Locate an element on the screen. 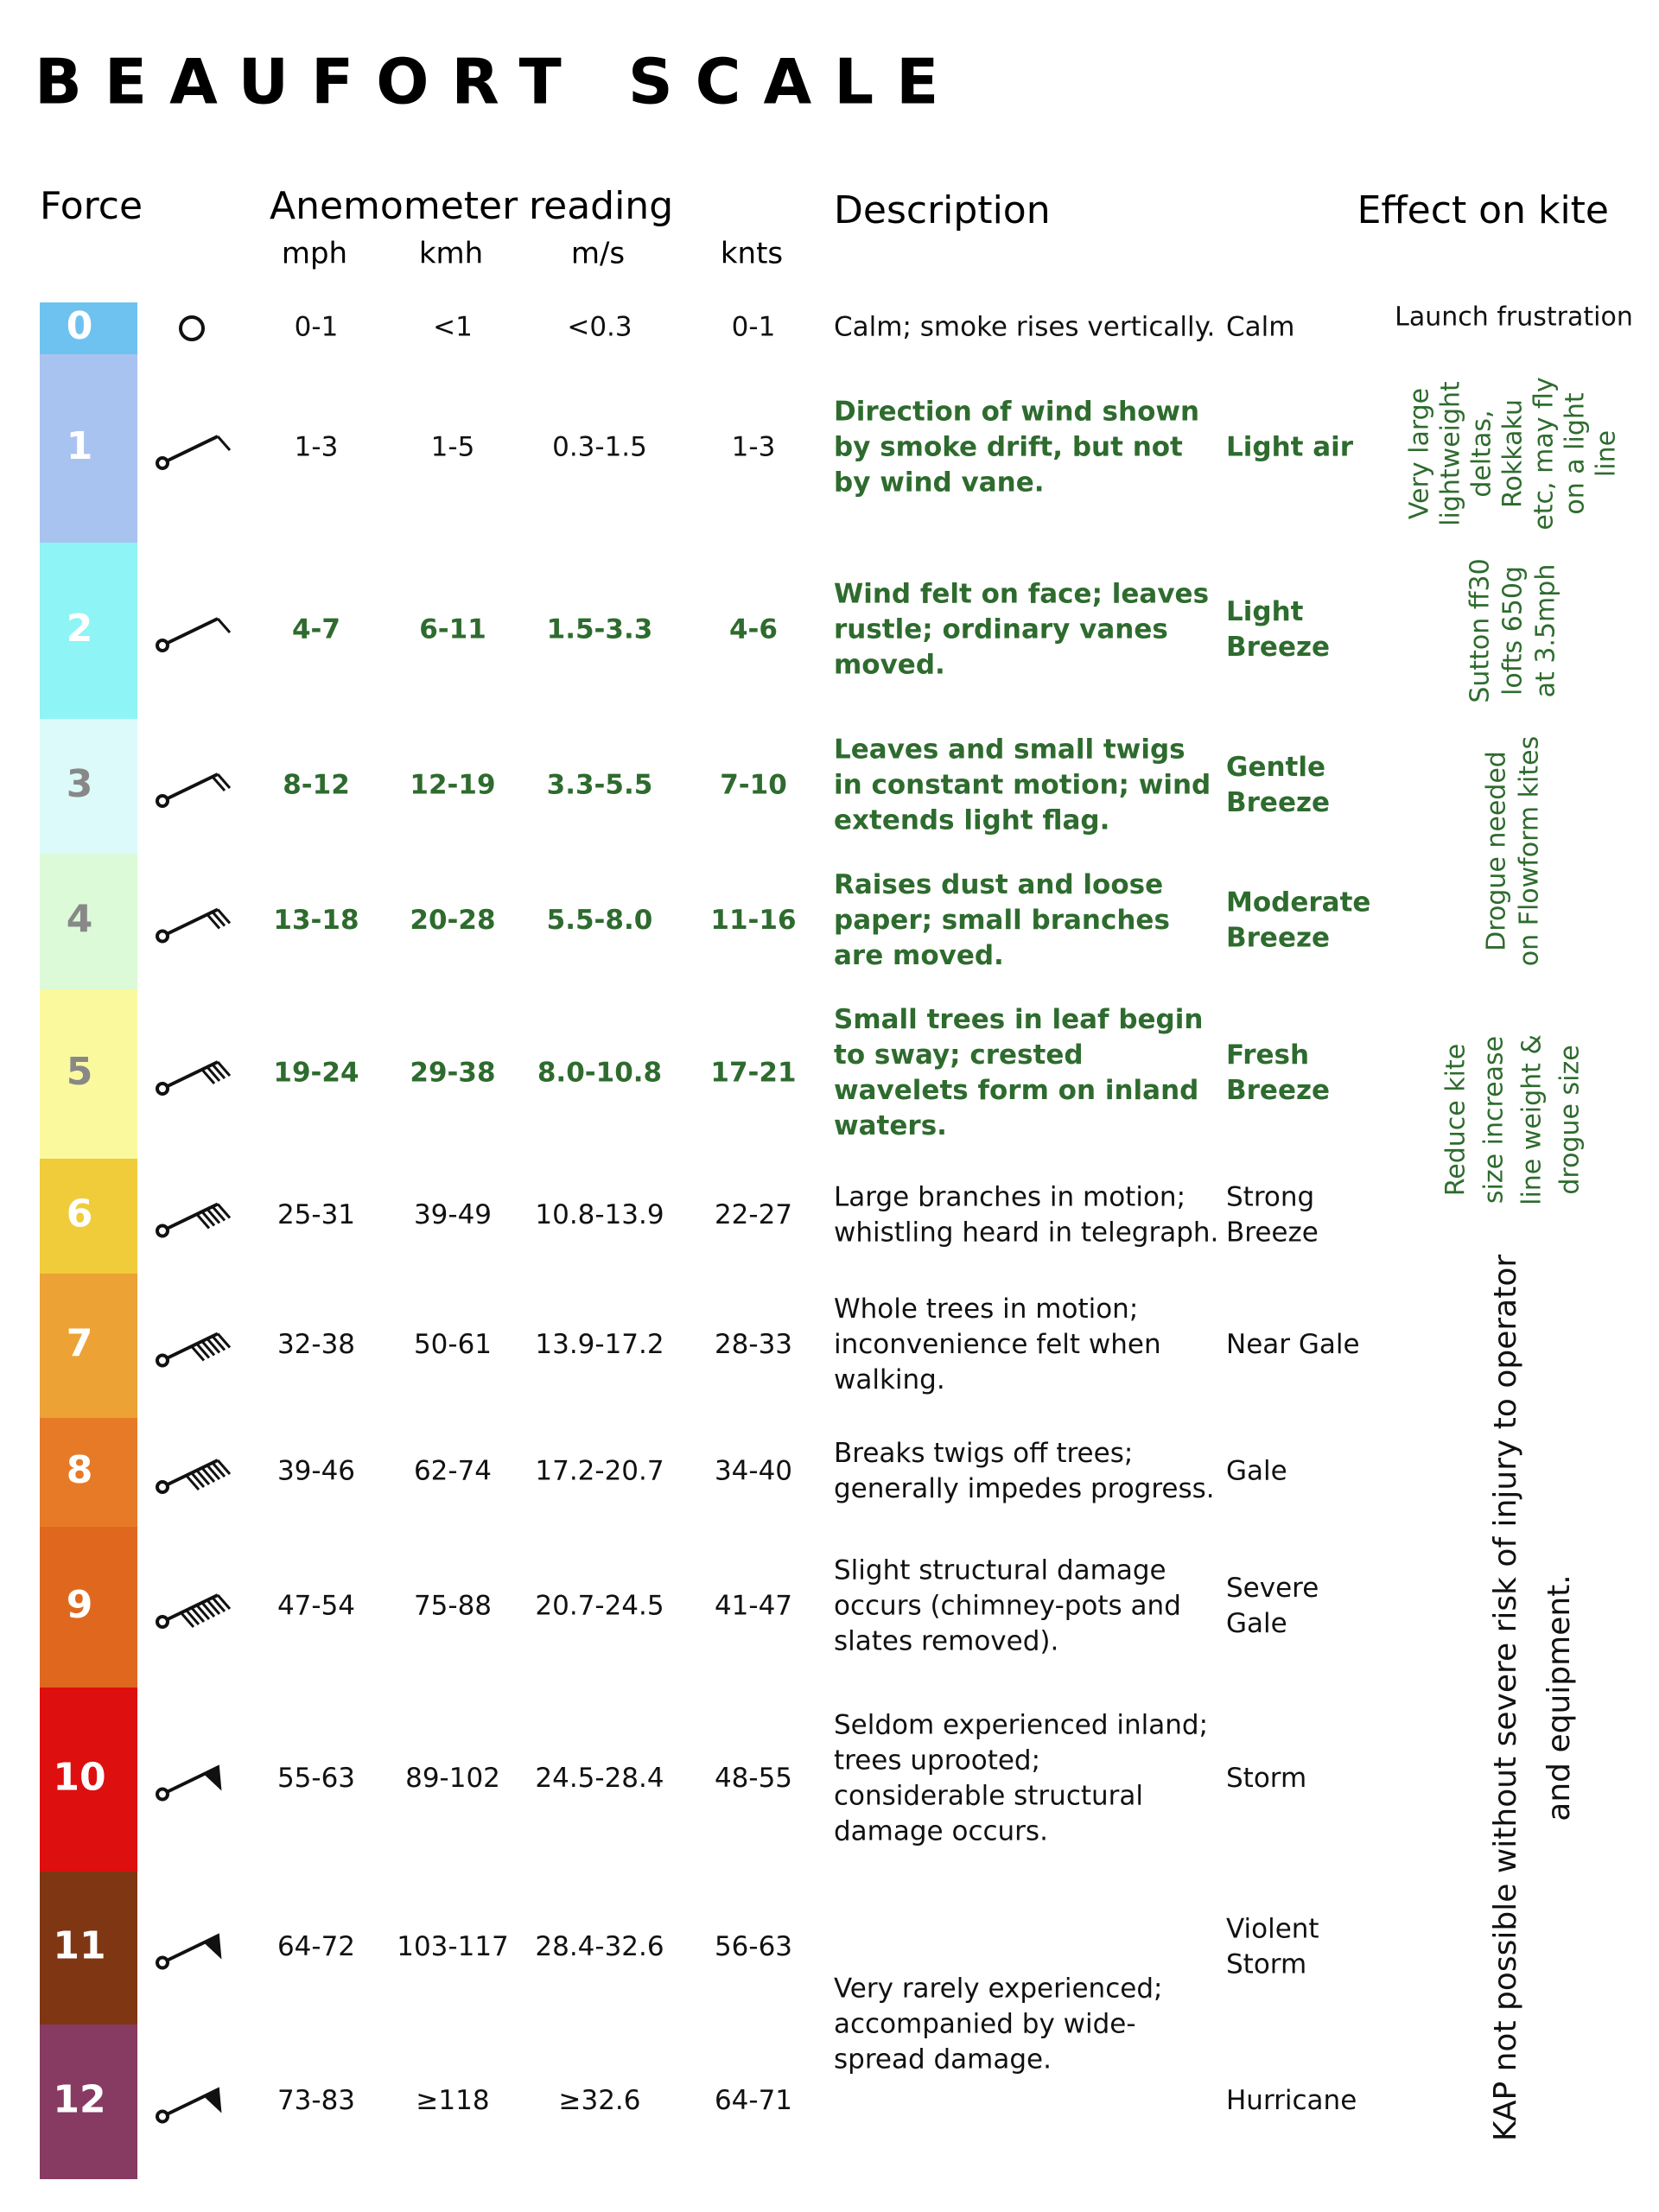  speed-knots: 11-16 is located at coordinates (753, 920).